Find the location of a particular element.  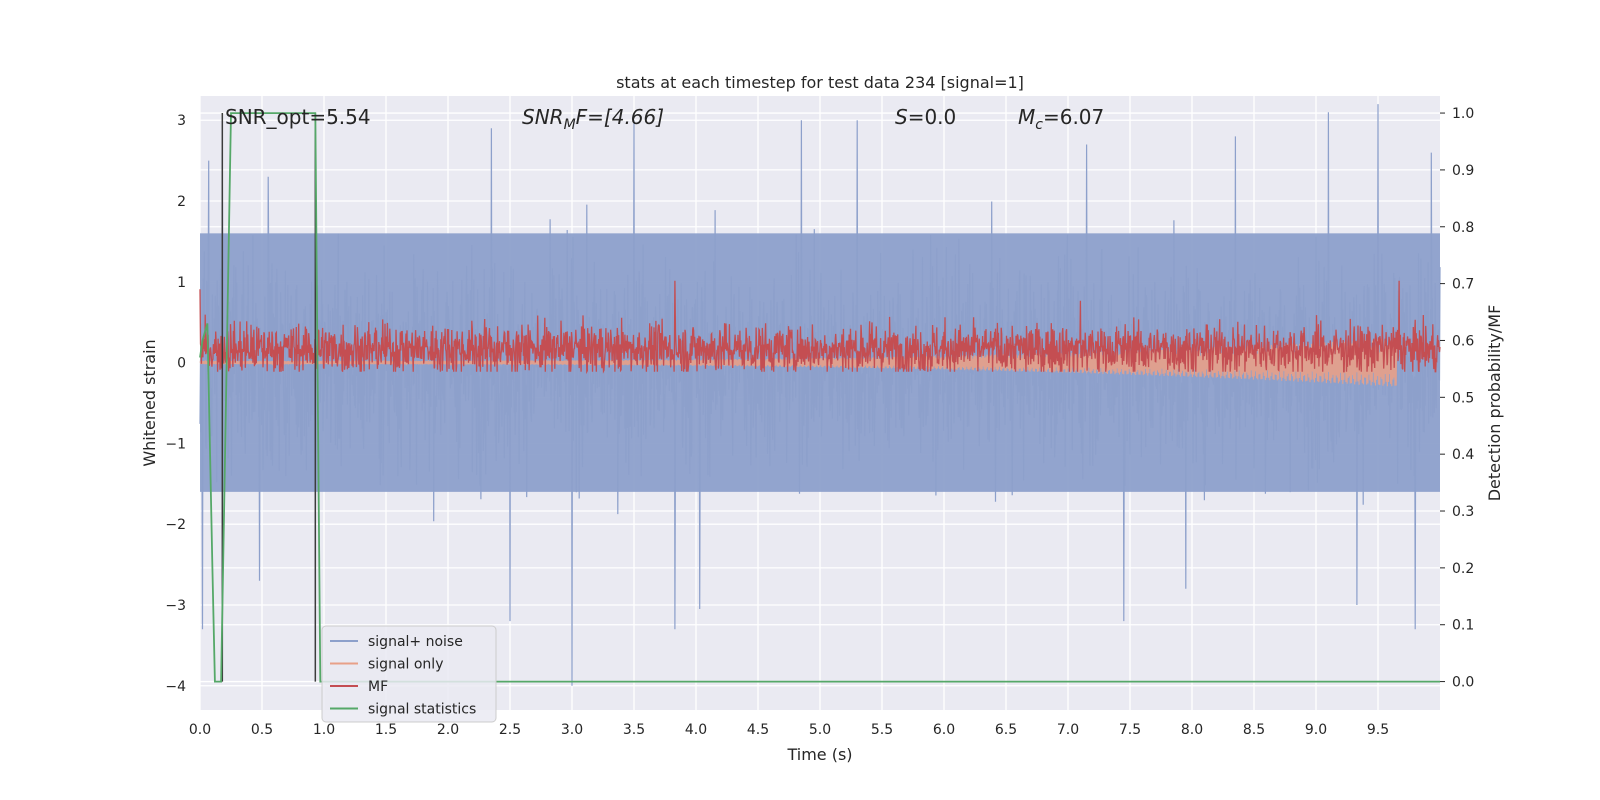

mf-line is located at coordinates (820, 327).